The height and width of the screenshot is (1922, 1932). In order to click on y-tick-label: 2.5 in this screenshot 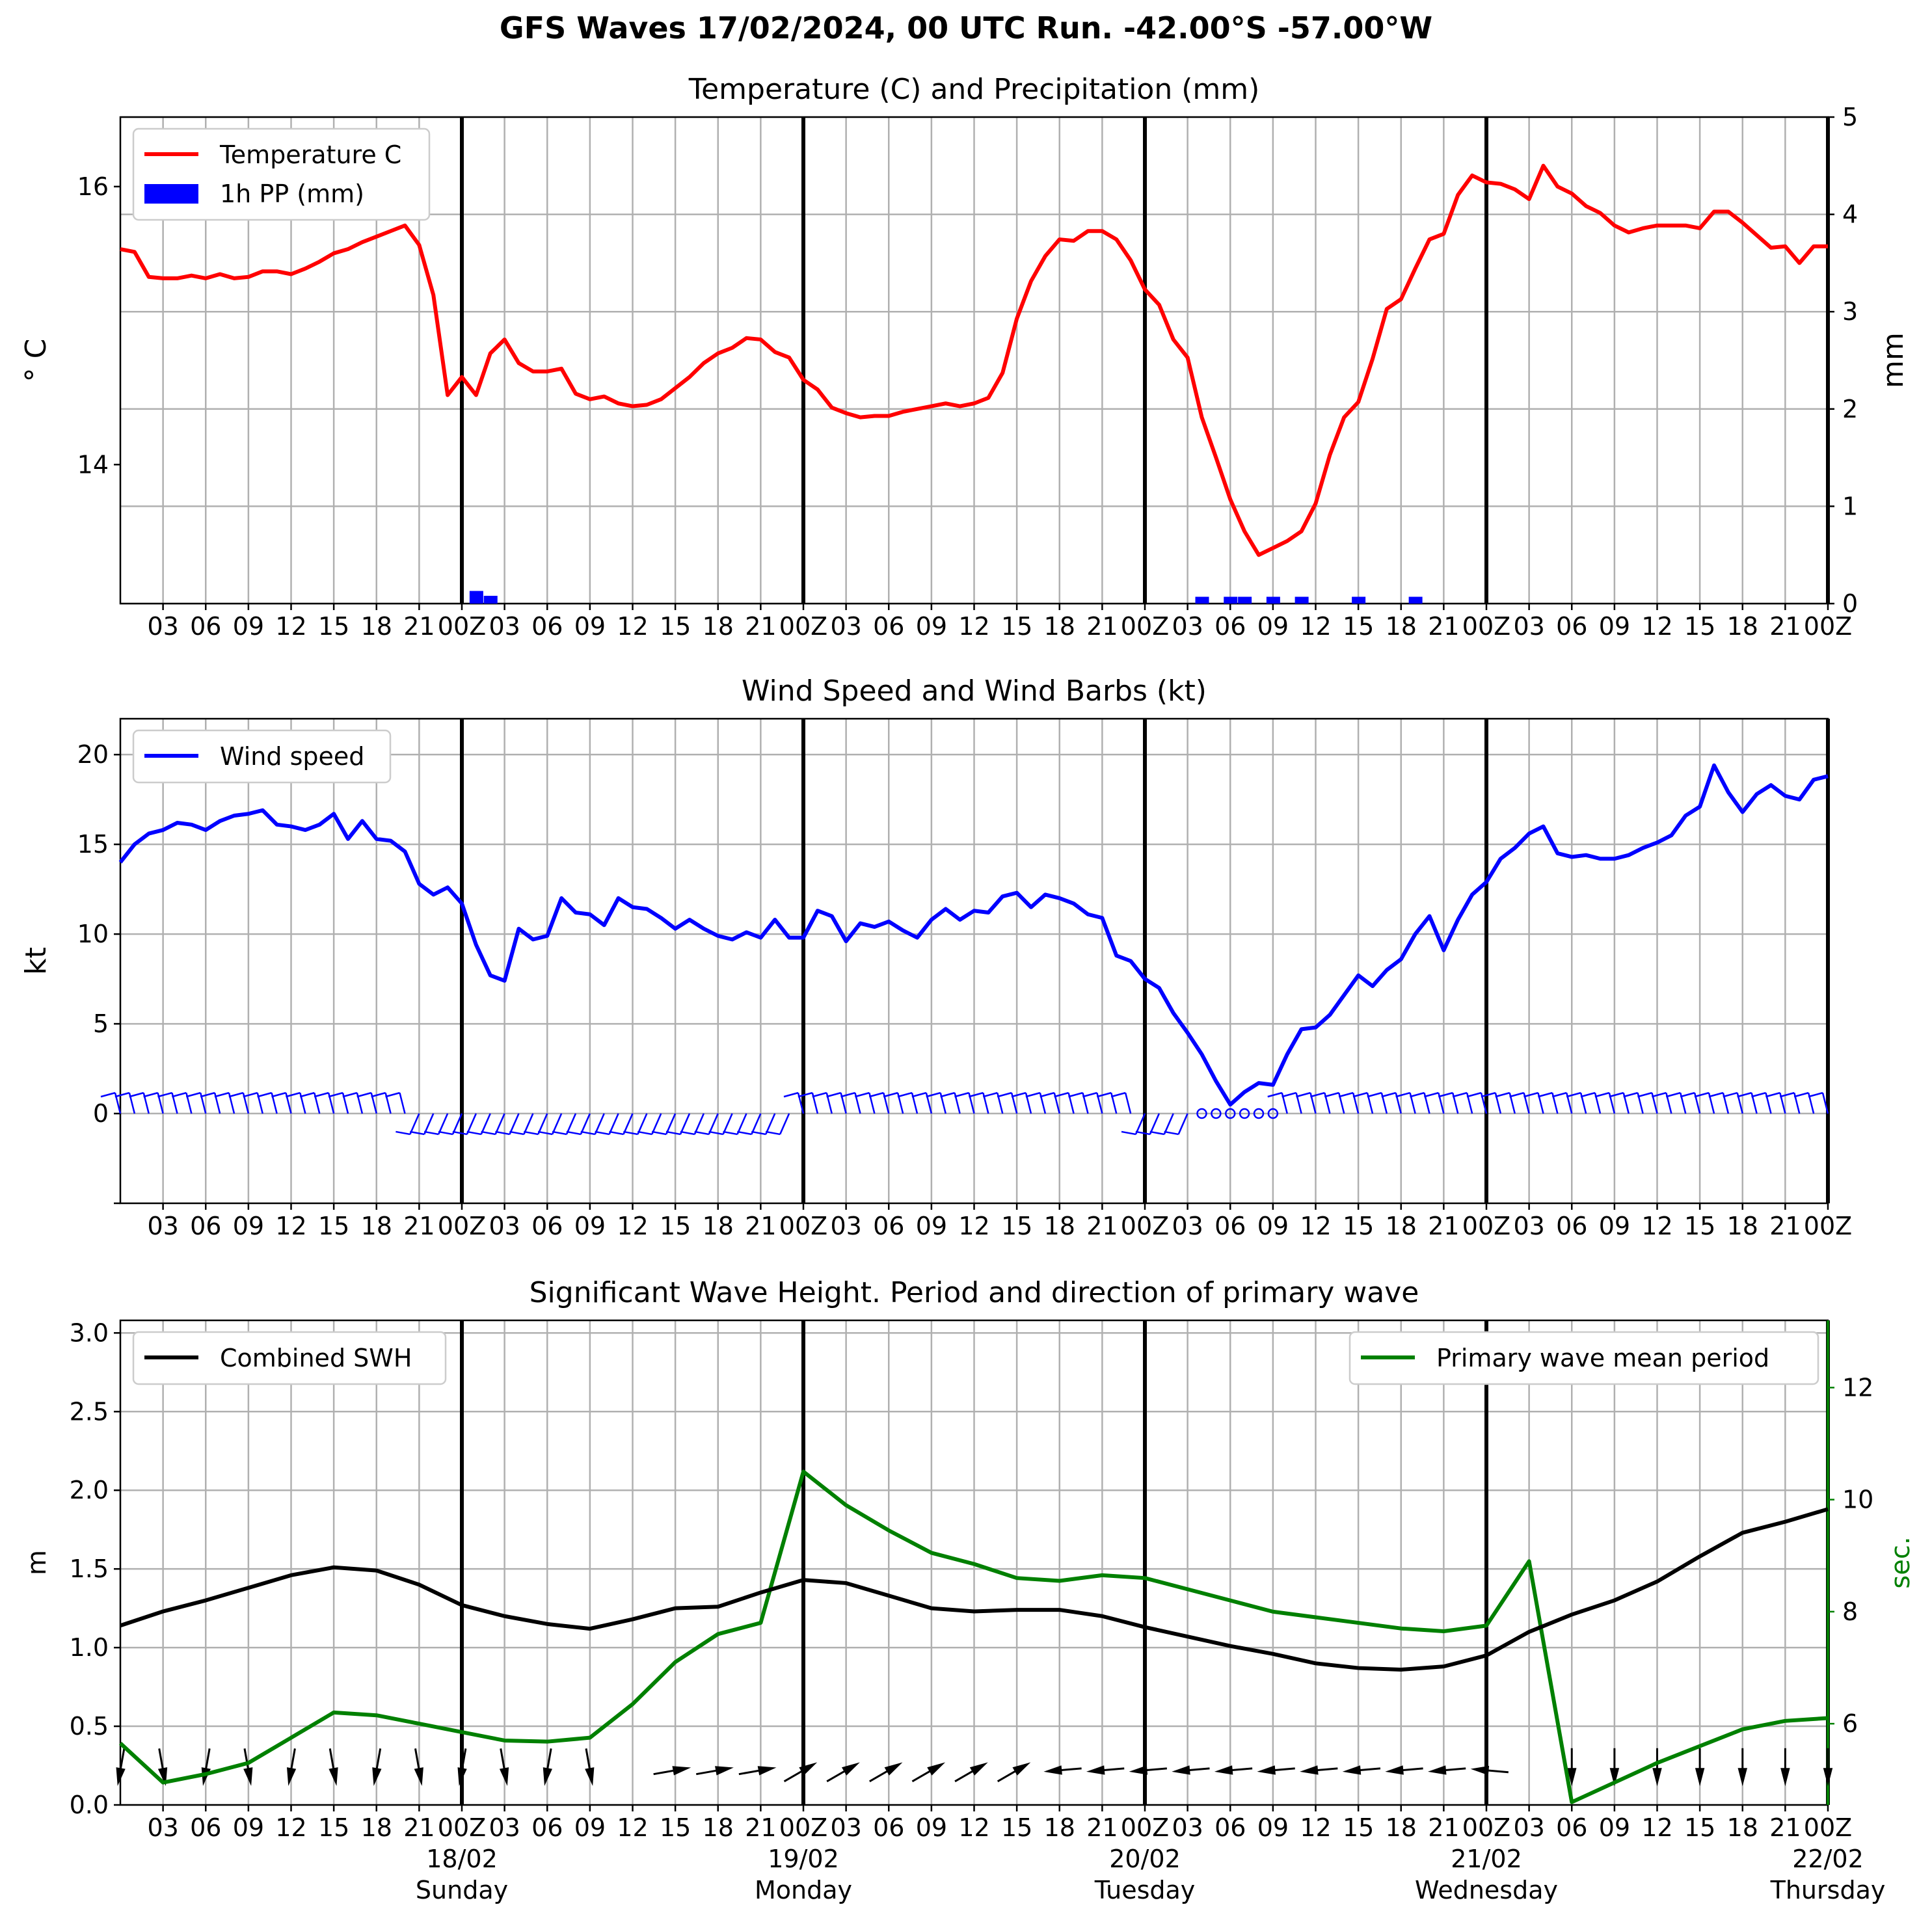, I will do `click(89, 1411)`.